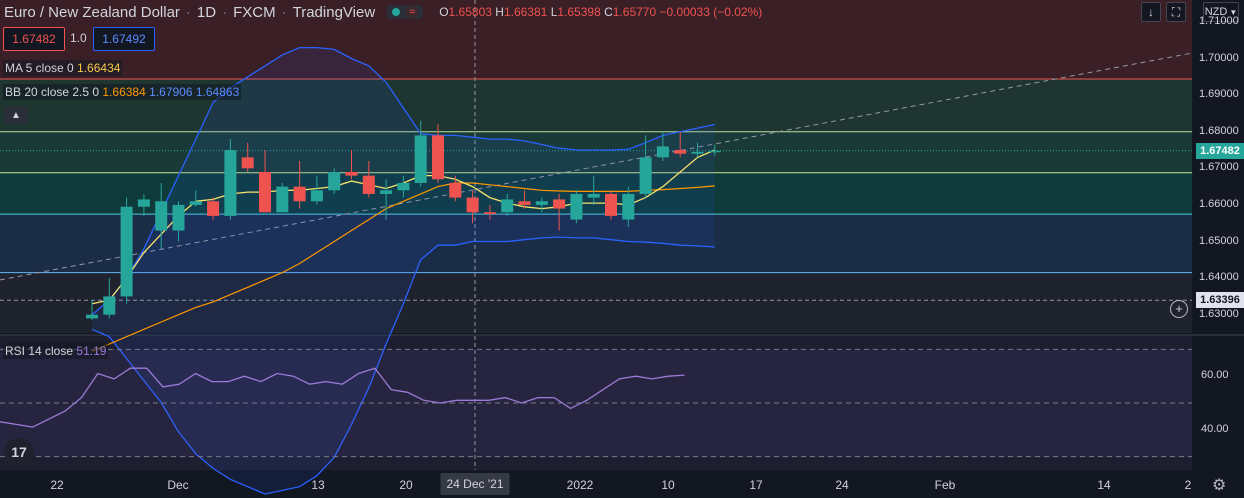  Describe the element at coordinates (1219, 94) in the screenshot. I see `price-tick-label: 1.69000` at that location.